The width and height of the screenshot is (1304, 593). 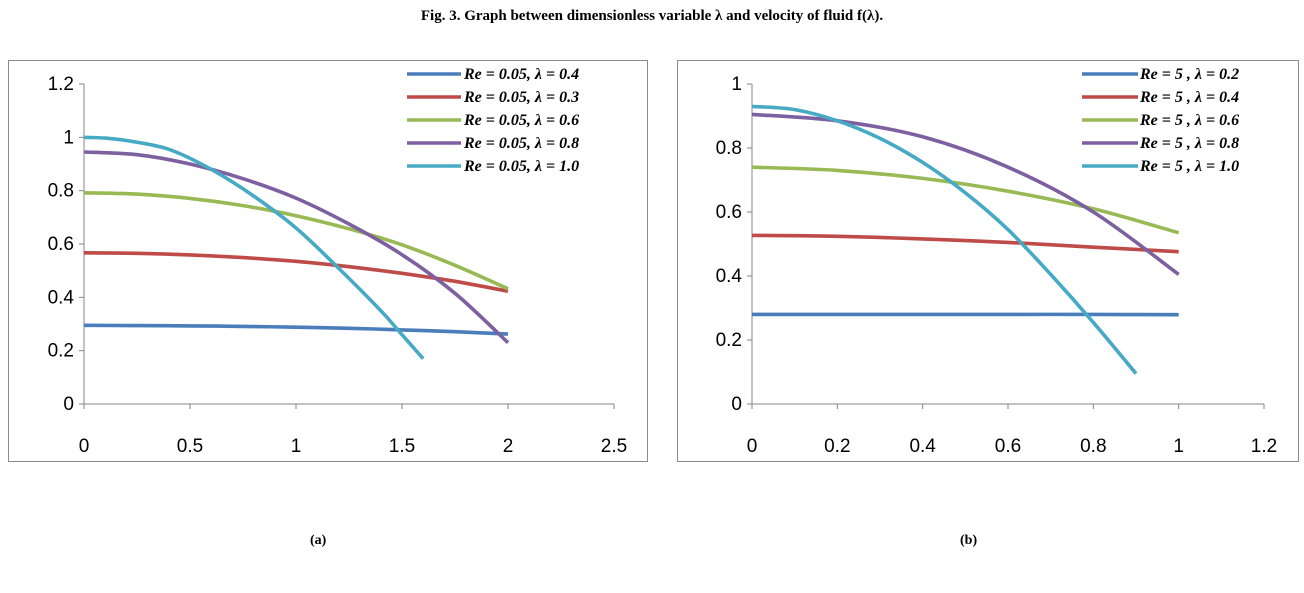 I want to click on legend-label-a-1: Re = 0.05, λ = 0.4, so click(x=521, y=74).